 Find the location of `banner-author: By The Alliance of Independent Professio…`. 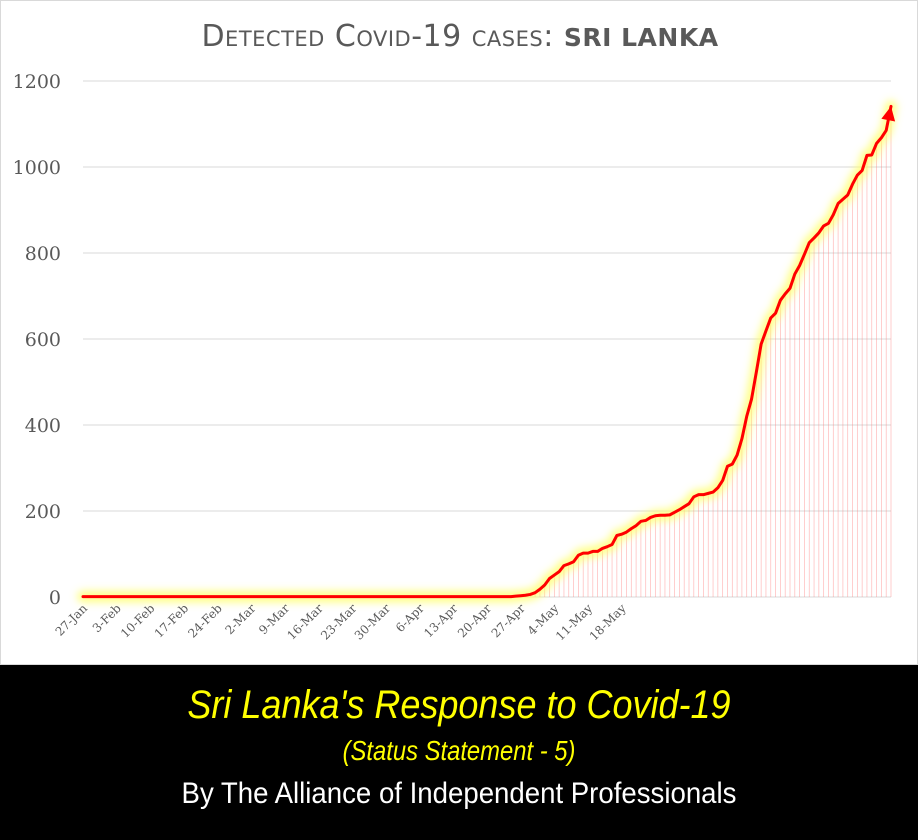

banner-author: By The Alliance of Independent Professio… is located at coordinates (459, 793).